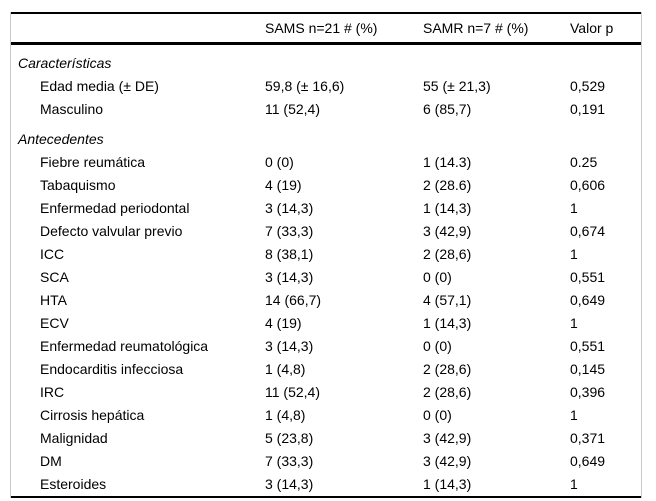  I want to click on table-row: ECV 4 (19) 1 (14,3) 1, so click(326, 323).